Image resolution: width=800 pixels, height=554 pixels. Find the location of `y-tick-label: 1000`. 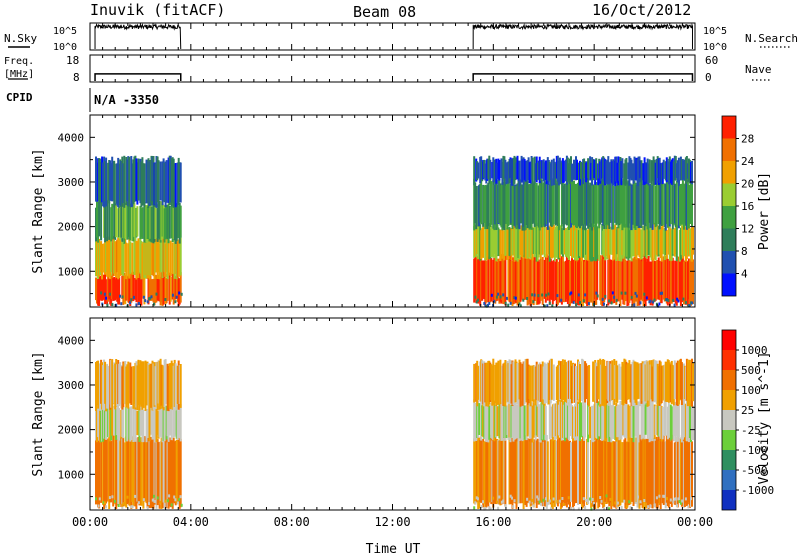

y-tick-label: 1000 is located at coordinates (71, 474).